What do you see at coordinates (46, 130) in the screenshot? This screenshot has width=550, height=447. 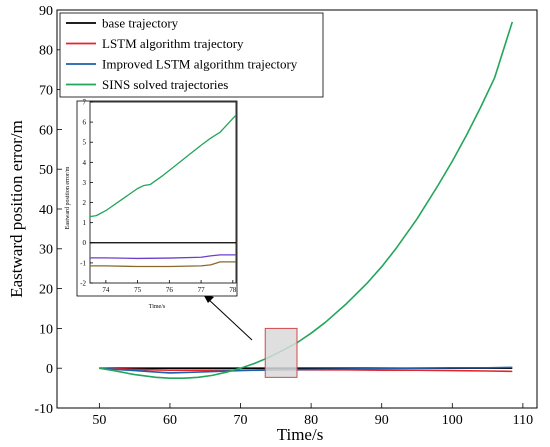 I see `main-y-tick-label: 60` at bounding box center [46, 130].